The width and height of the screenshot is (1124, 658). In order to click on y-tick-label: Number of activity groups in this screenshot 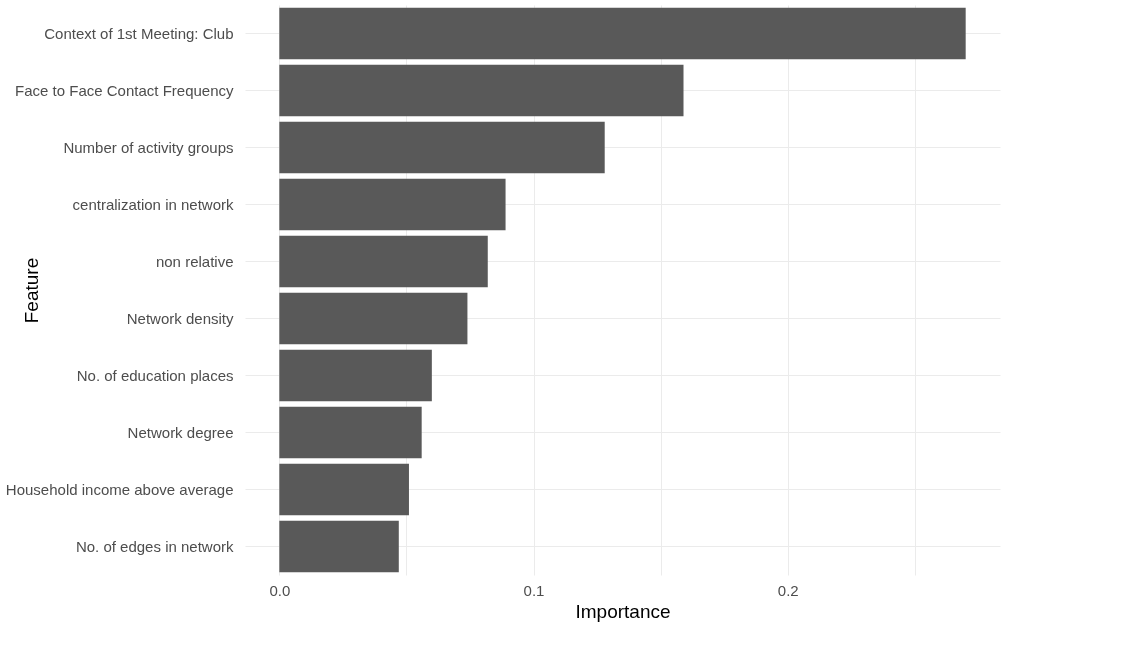, I will do `click(148, 147)`.